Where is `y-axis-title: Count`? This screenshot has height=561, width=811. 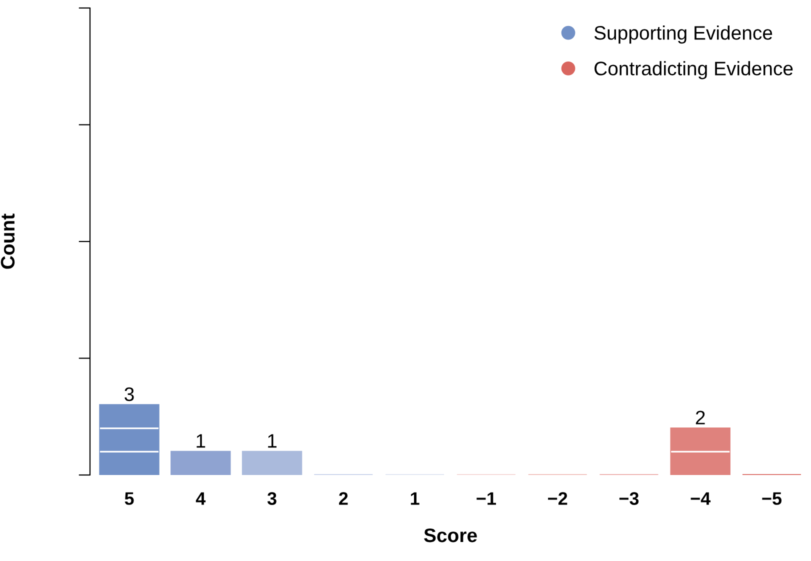
y-axis-title: Count is located at coordinates (7, 241).